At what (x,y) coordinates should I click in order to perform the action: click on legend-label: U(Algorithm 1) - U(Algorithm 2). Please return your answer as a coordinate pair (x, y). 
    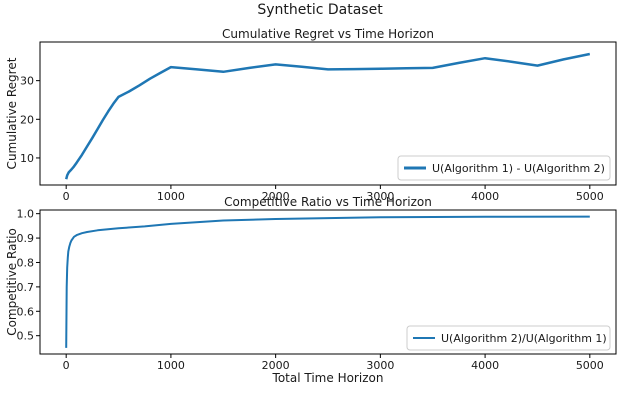
    Looking at the image, I should click on (518, 168).